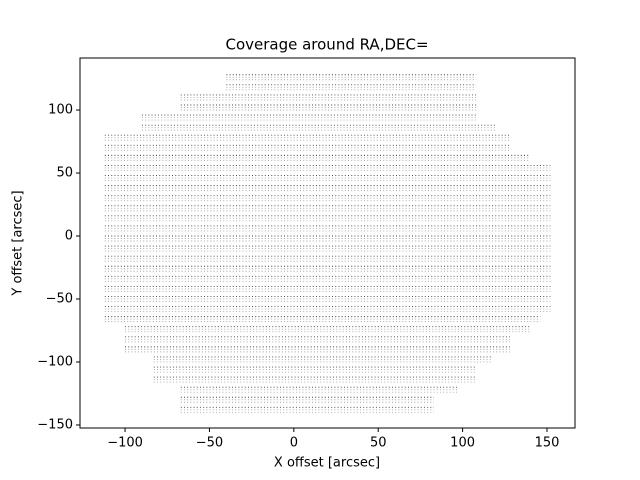 This screenshot has width=640, height=480. What do you see at coordinates (59, 298) in the screenshot?
I see `y-tick-label: −50` at bounding box center [59, 298].